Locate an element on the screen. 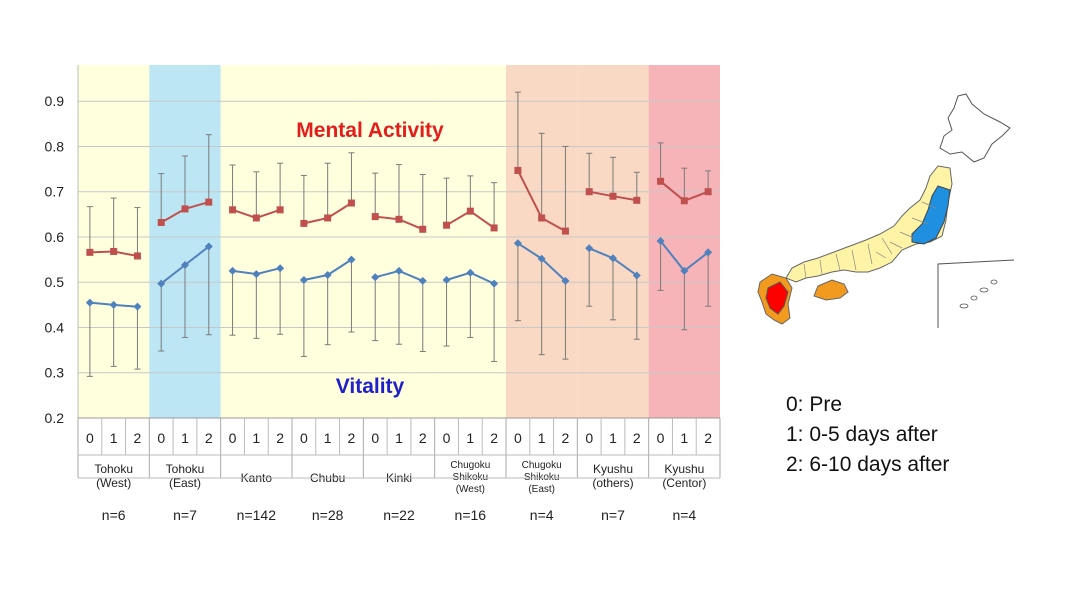 This screenshot has width=1068, height=601. y-tick-label: 0.2 is located at coordinates (55, 418).